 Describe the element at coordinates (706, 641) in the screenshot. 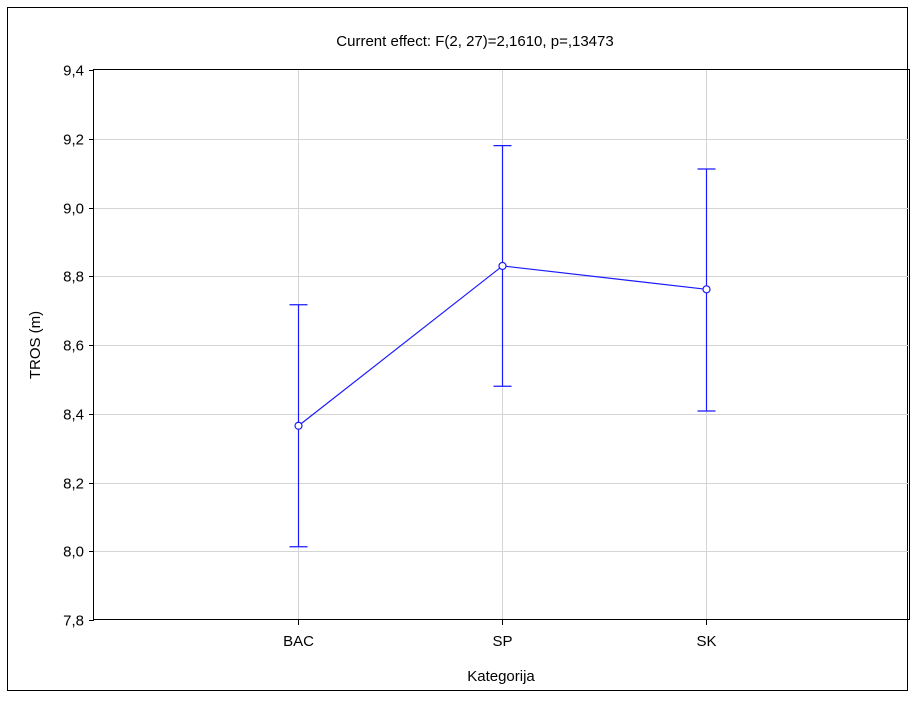

I see `x-tick-label: SK` at that location.